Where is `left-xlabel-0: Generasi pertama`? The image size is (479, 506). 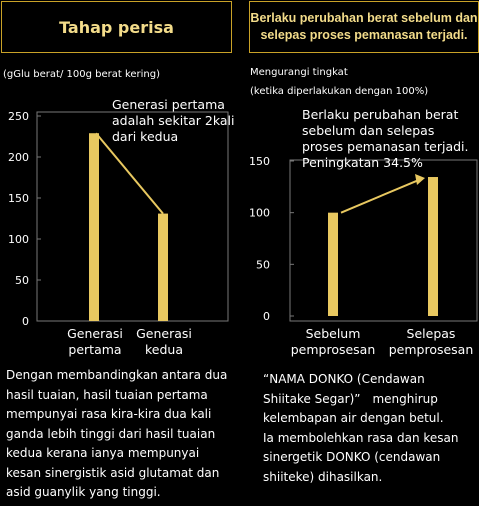
left-xlabel-0: Generasi pertama is located at coordinates (95, 341).